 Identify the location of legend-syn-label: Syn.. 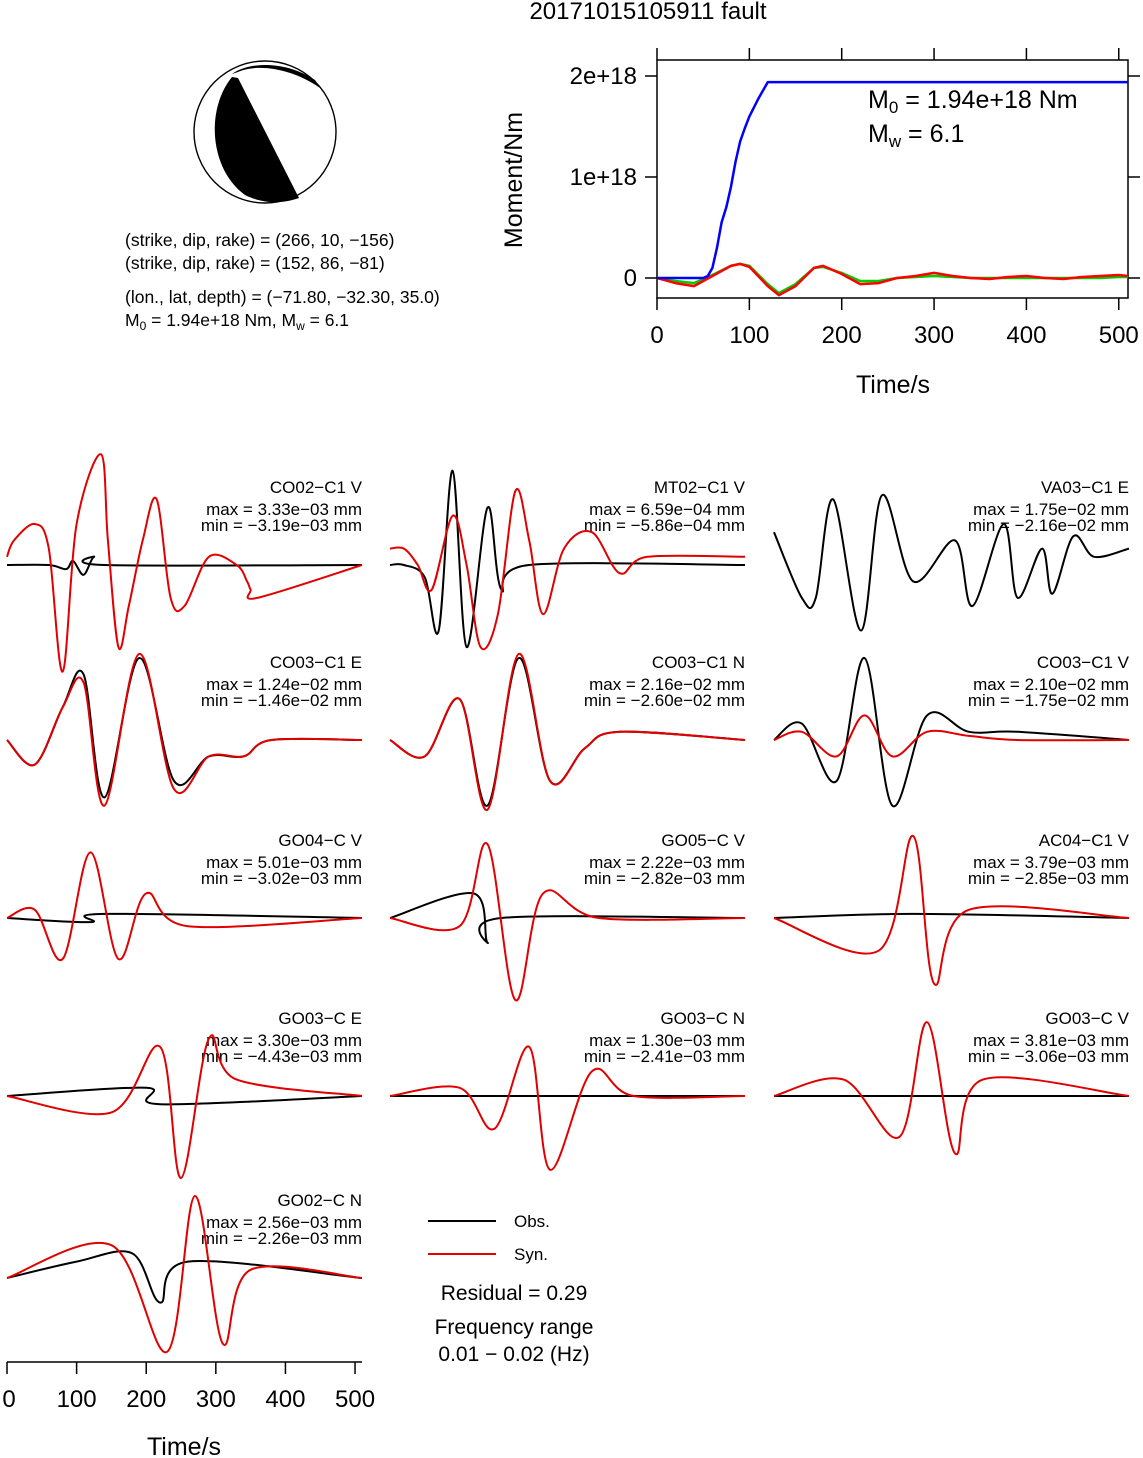
(531, 1254).